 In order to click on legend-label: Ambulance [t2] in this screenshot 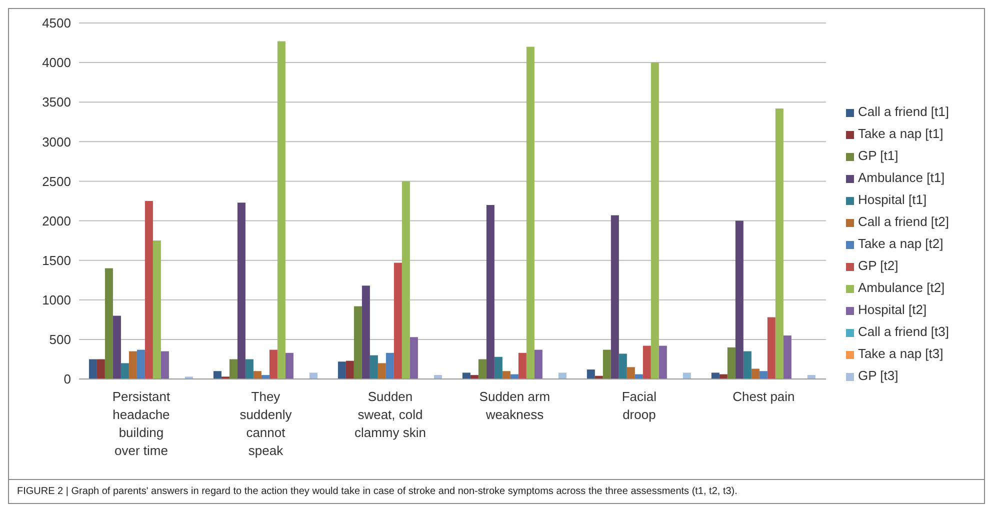, I will do `click(901, 287)`.